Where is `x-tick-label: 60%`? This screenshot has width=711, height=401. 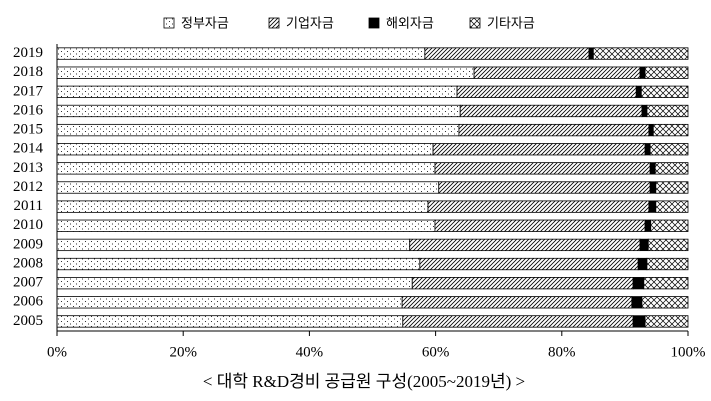 x-tick-label: 60% is located at coordinates (436, 352).